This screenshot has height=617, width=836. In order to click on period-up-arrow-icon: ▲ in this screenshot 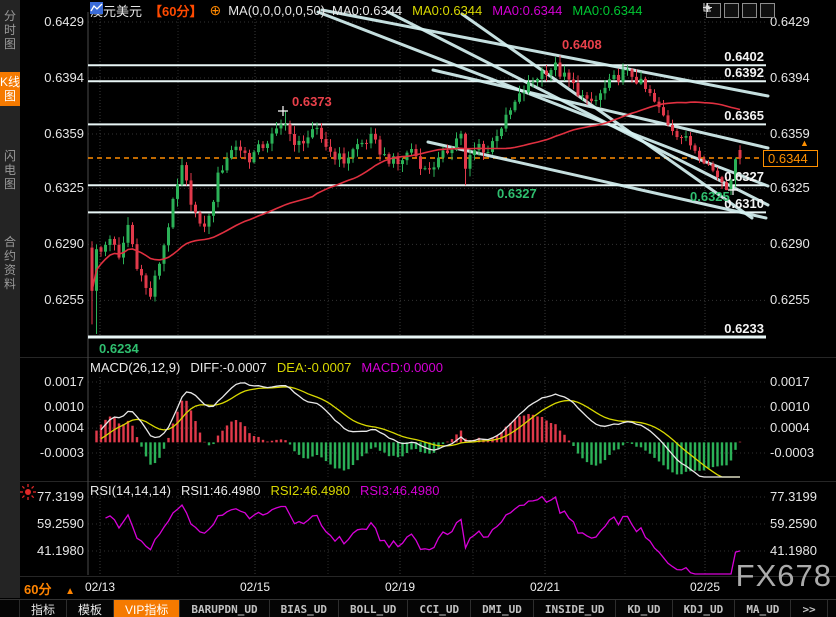, I will do `click(70, 591)`.